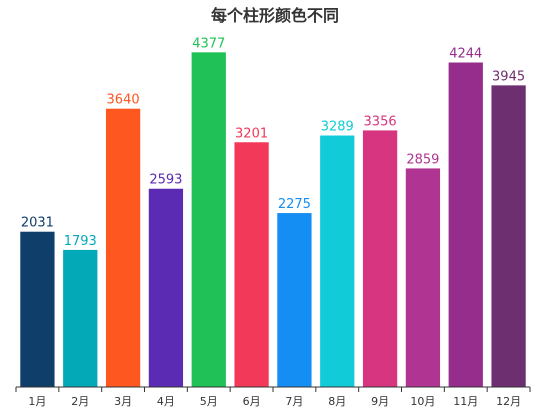 This screenshot has height=420, width=550. I want to click on x-tick-label-3: 3月, so click(123, 401).